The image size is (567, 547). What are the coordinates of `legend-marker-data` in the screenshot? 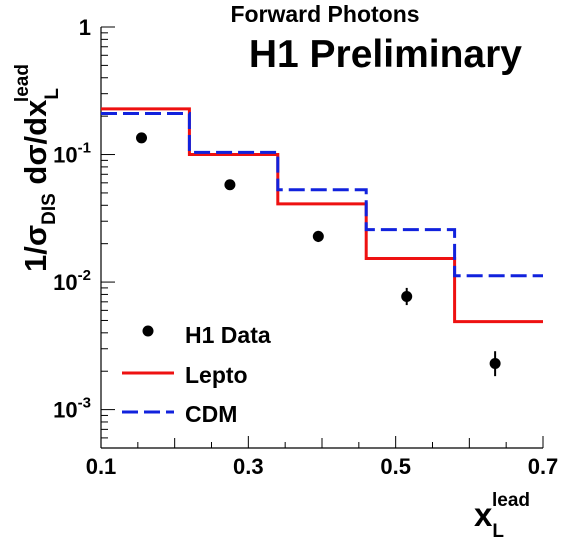 It's located at (148, 331).